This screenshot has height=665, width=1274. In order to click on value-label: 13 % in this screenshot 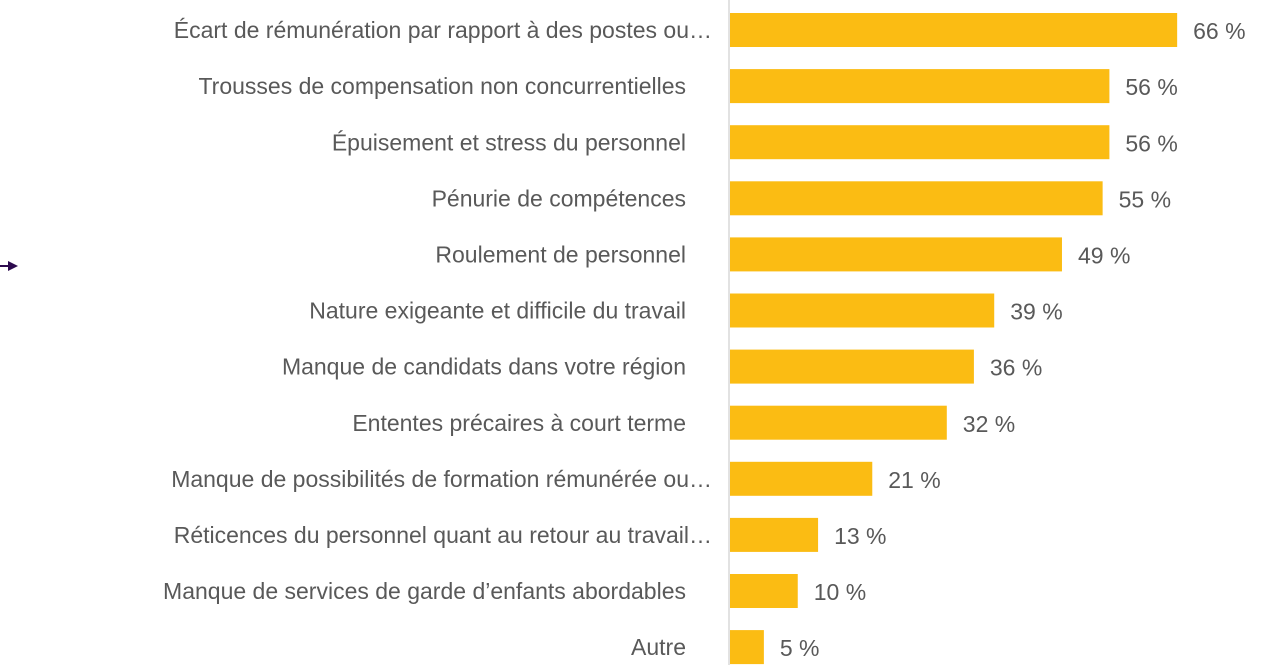, I will do `click(860, 536)`.